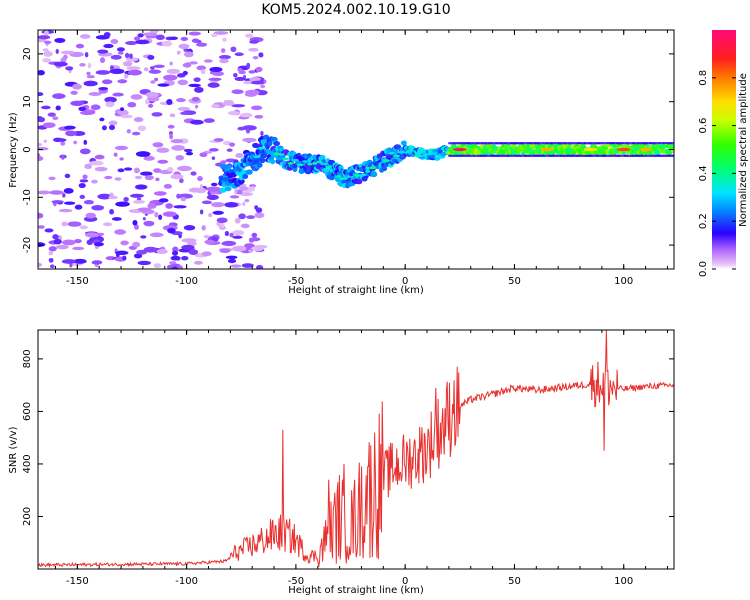 This screenshot has width=750, height=600. What do you see at coordinates (27, 463) in the screenshot?
I see `snr-y-tick-label: 400` at bounding box center [27, 463].